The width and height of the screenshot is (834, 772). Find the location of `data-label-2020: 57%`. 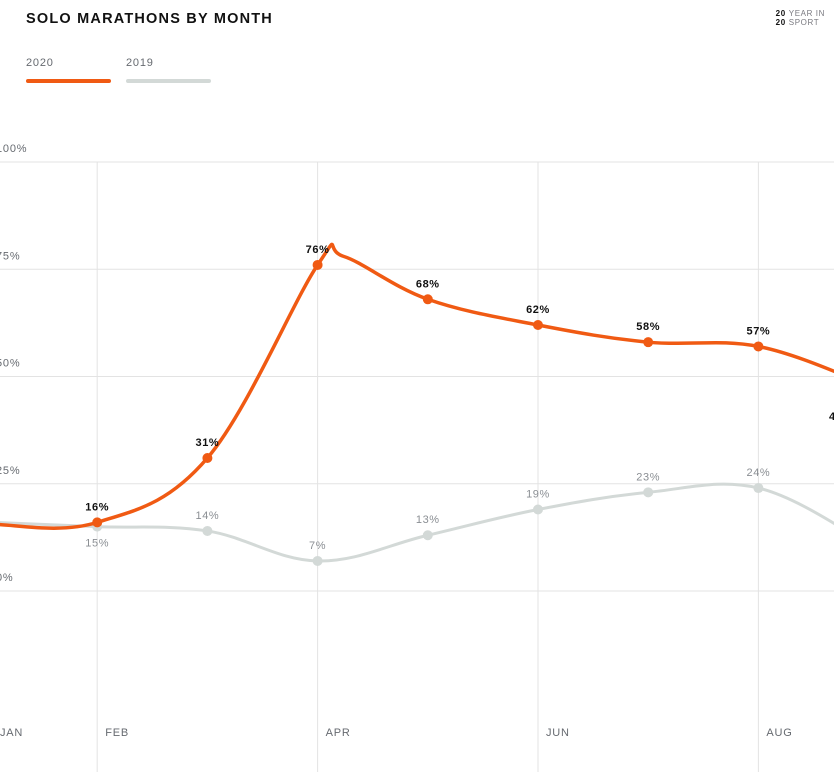

data-label-2020: 57% is located at coordinates (758, 331).